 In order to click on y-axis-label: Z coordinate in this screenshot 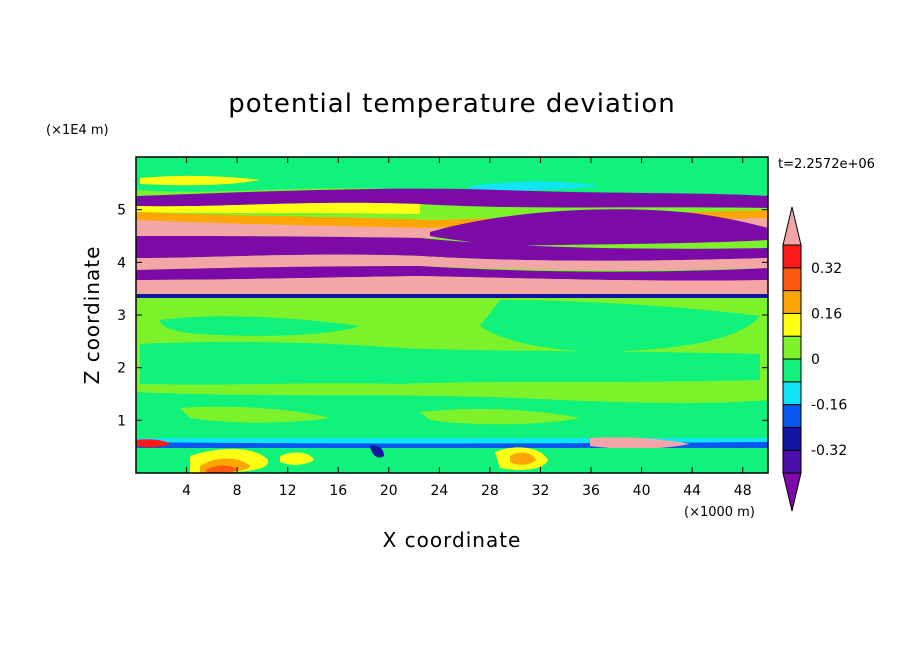, I will do `click(92, 315)`.